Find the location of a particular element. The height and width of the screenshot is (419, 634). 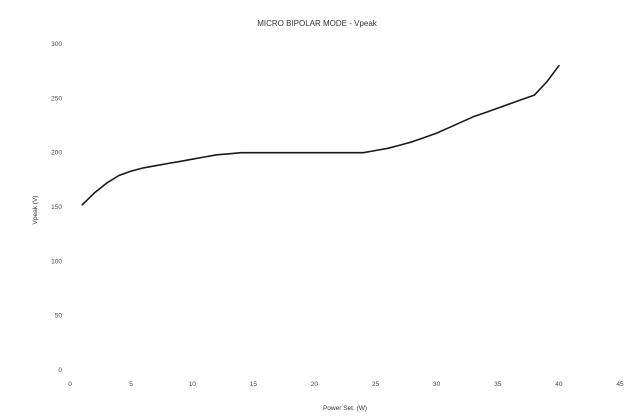

x-axis-label: Power Set. (W) is located at coordinates (345, 408).